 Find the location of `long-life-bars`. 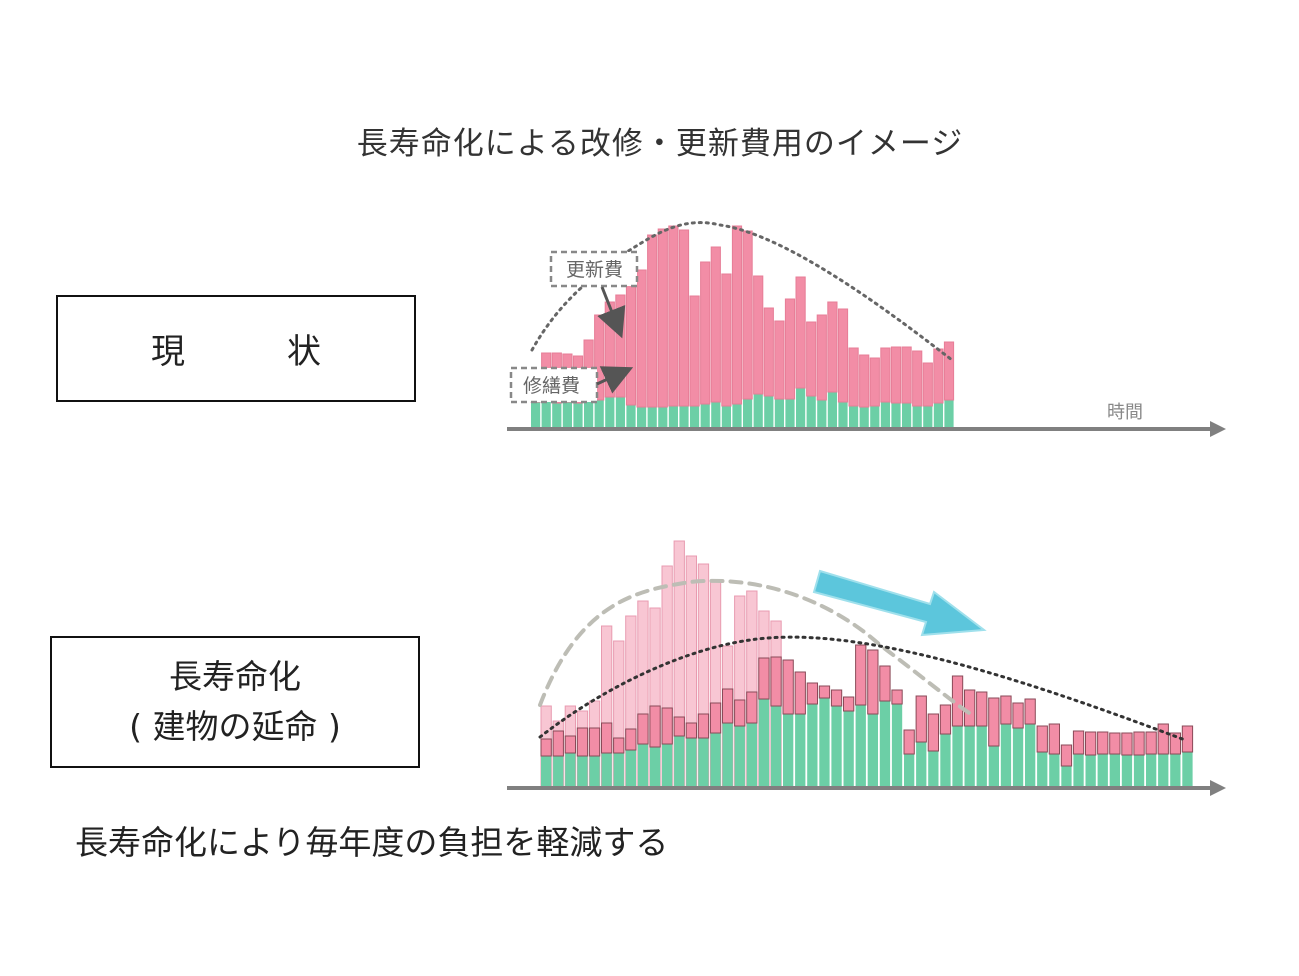

long-life-bars is located at coordinates (867, 715).